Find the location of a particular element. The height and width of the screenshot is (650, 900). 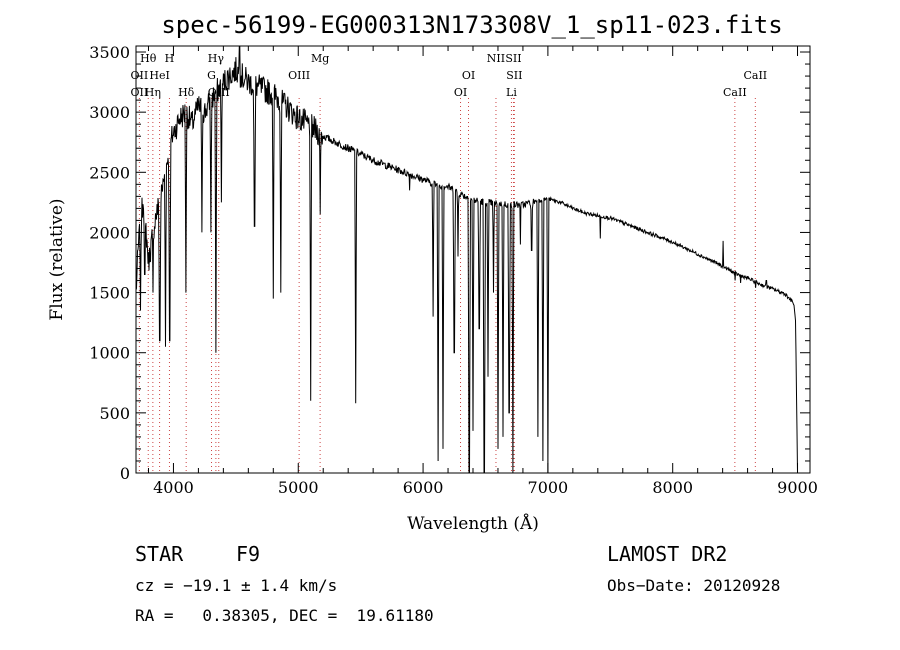

line-marker-label: Li is located at coordinates (511, 92).